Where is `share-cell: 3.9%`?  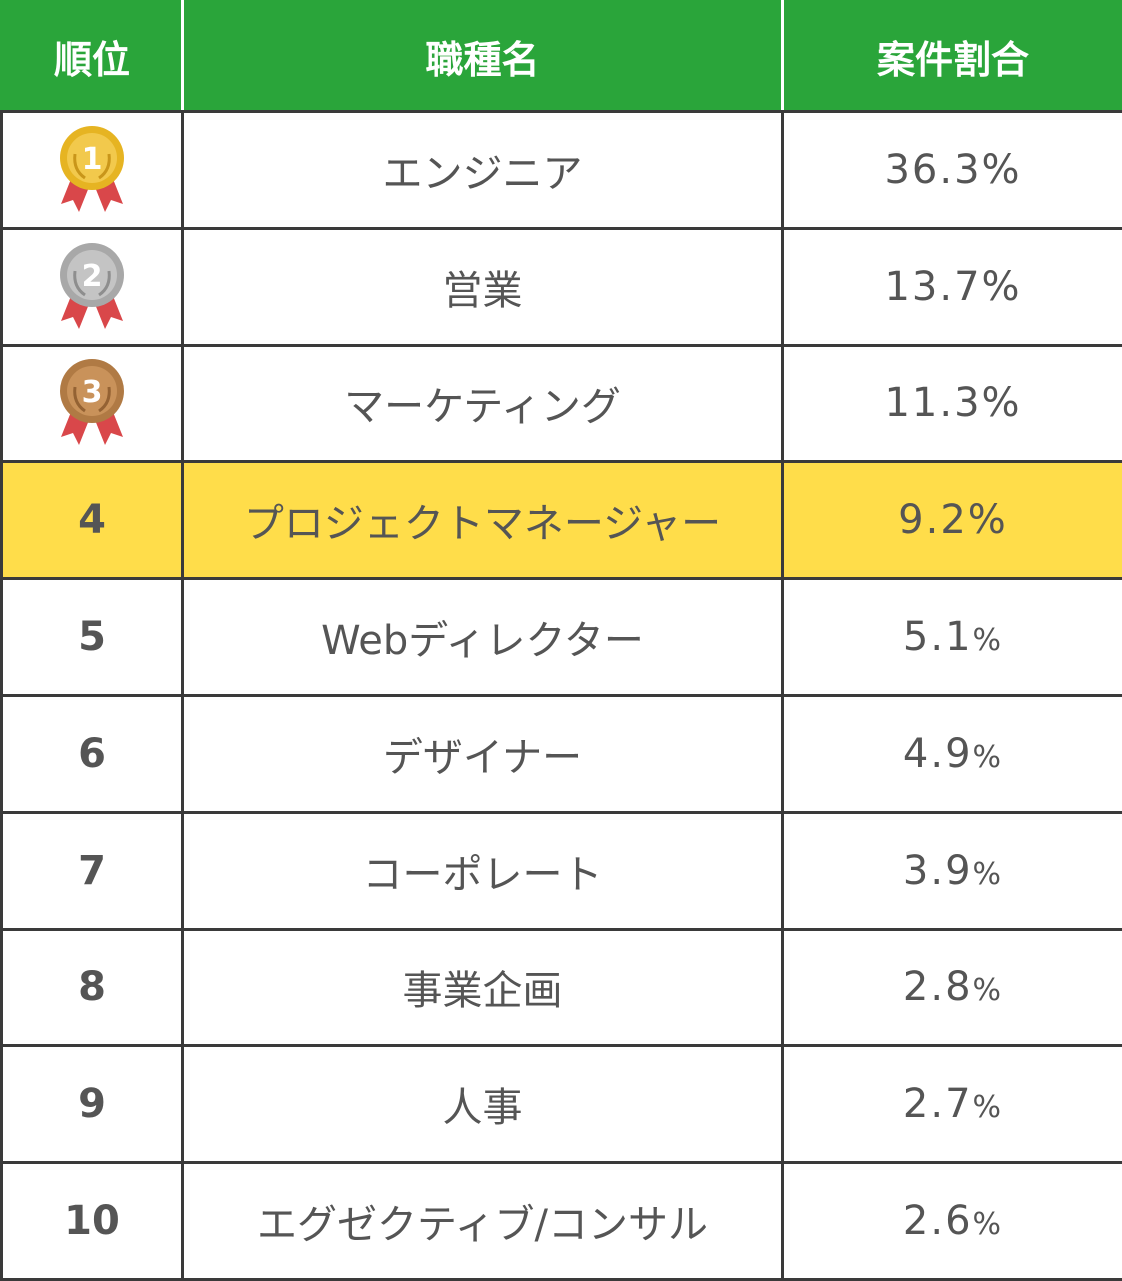 share-cell: 3.9% is located at coordinates (951, 870).